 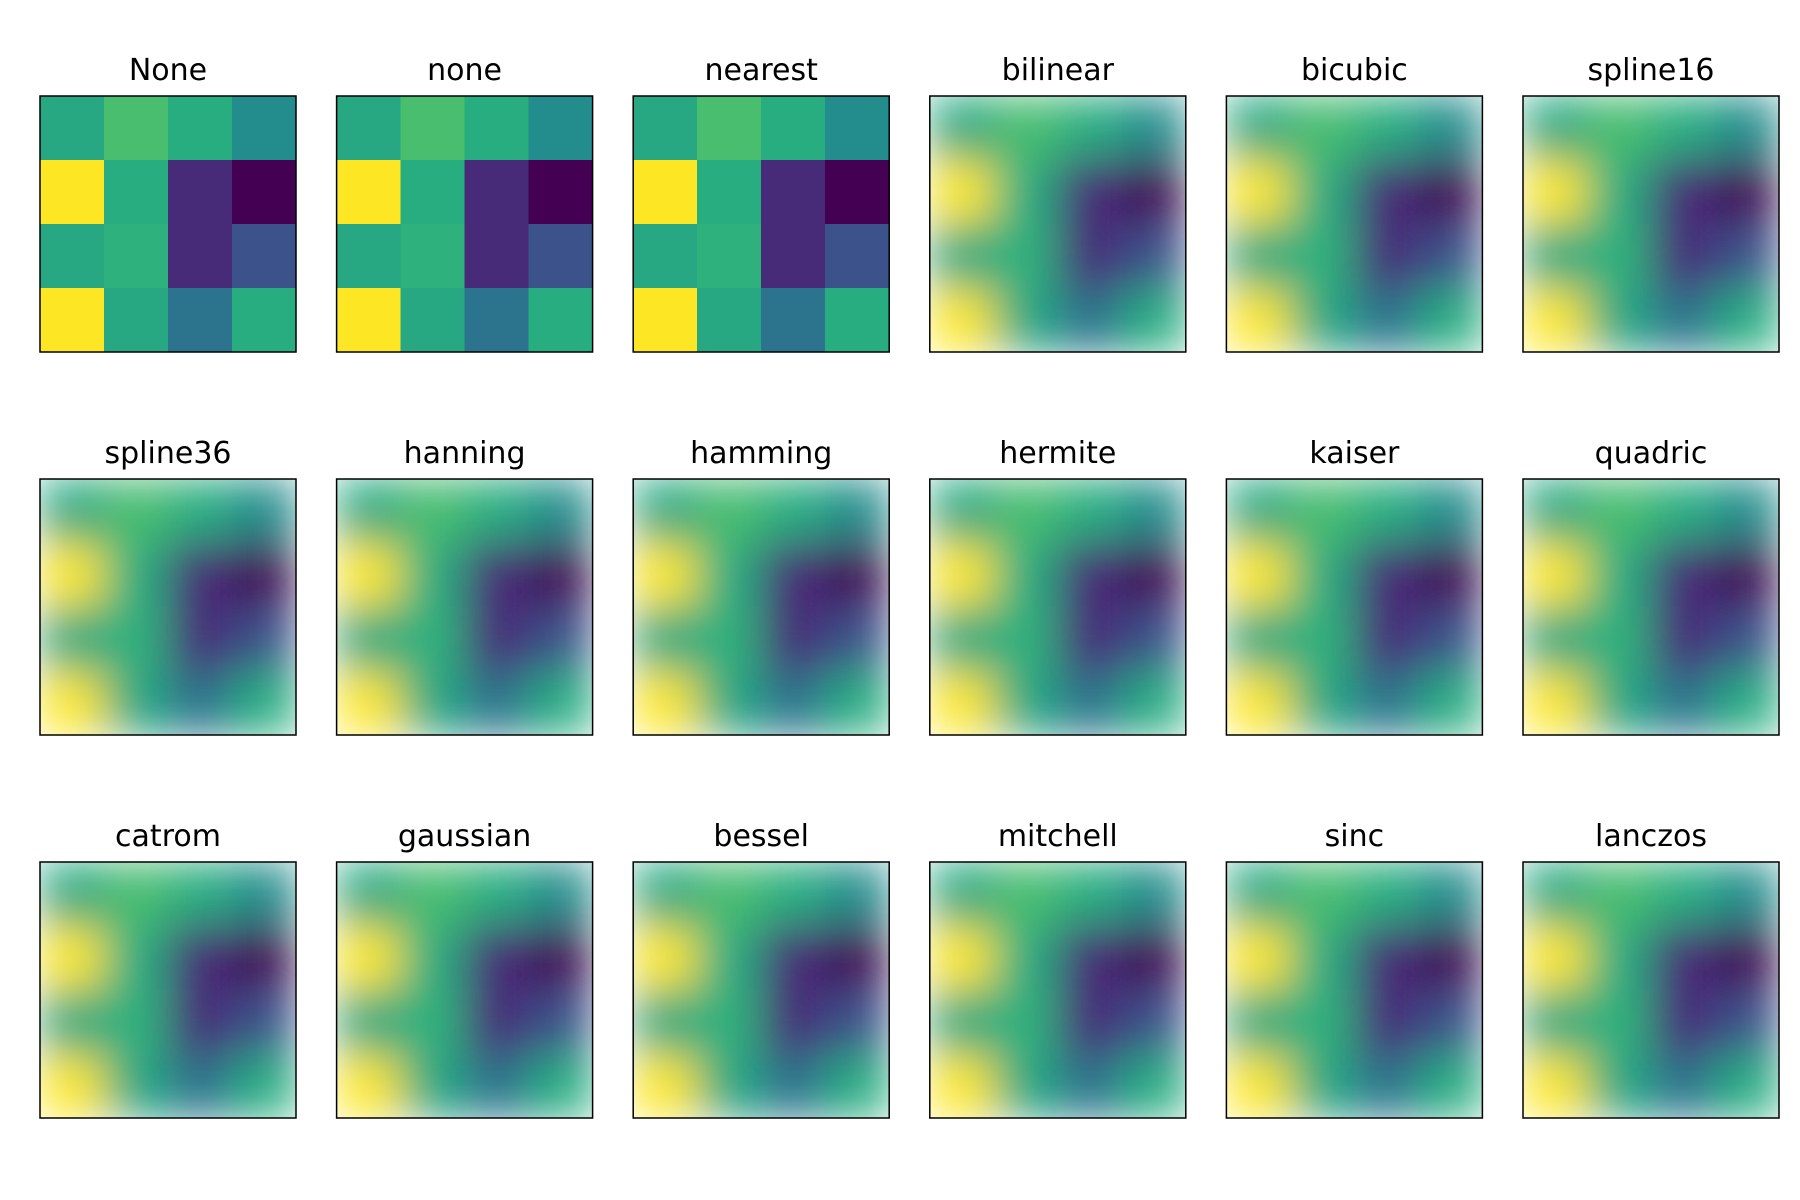 I want to click on panel-title: nearest, so click(x=762, y=70).